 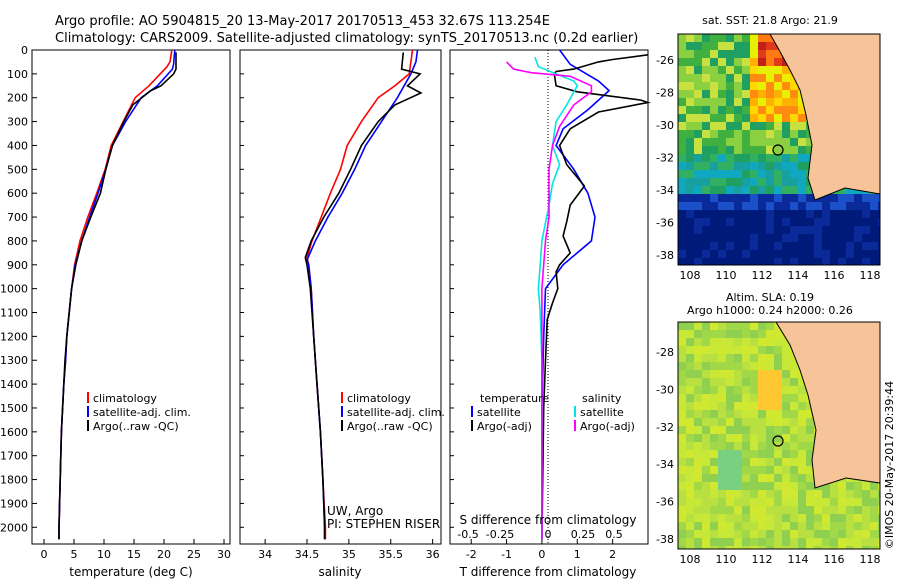 I want to click on series-line-argo-raw-qc-, so click(x=363, y=296).